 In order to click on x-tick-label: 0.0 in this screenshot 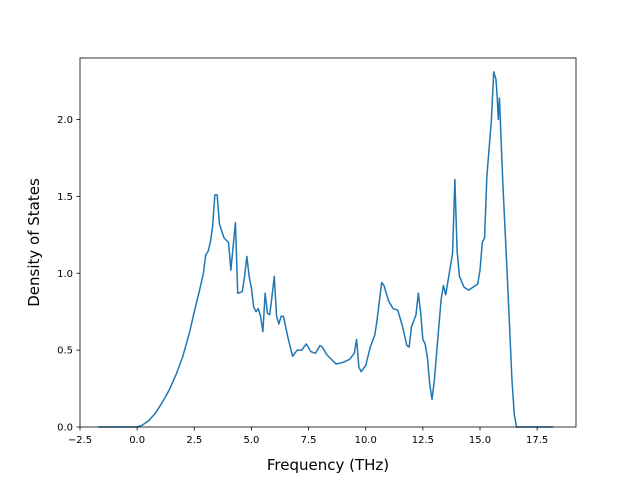, I will do `click(137, 440)`.